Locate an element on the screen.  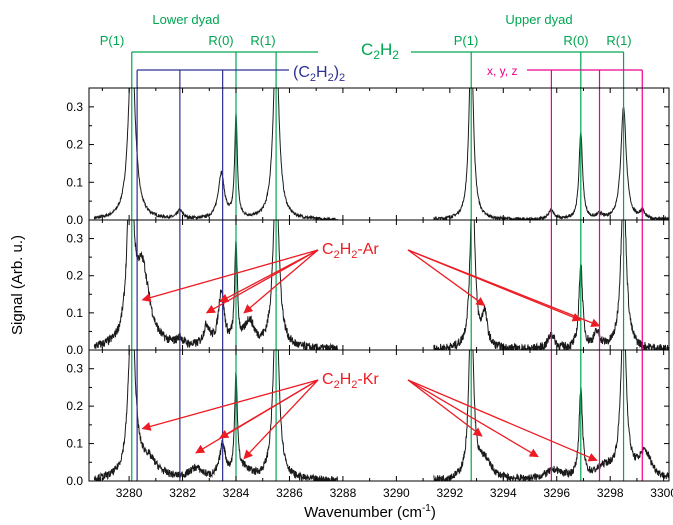
r1-lower-label: R(1) is located at coordinates (262, 40).